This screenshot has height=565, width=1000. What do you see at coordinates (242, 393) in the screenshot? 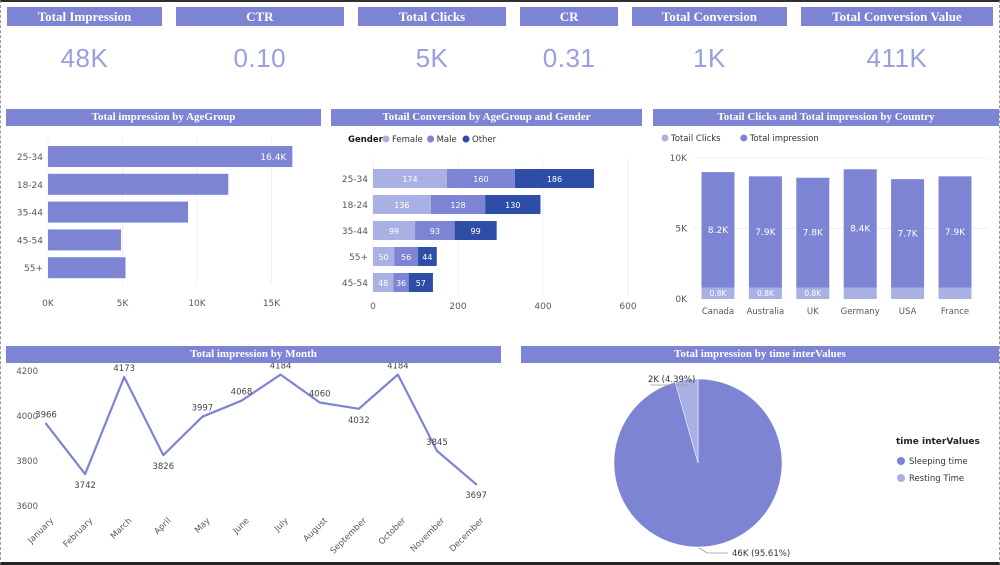
I see `svg-text: 4068` at bounding box center [242, 393].